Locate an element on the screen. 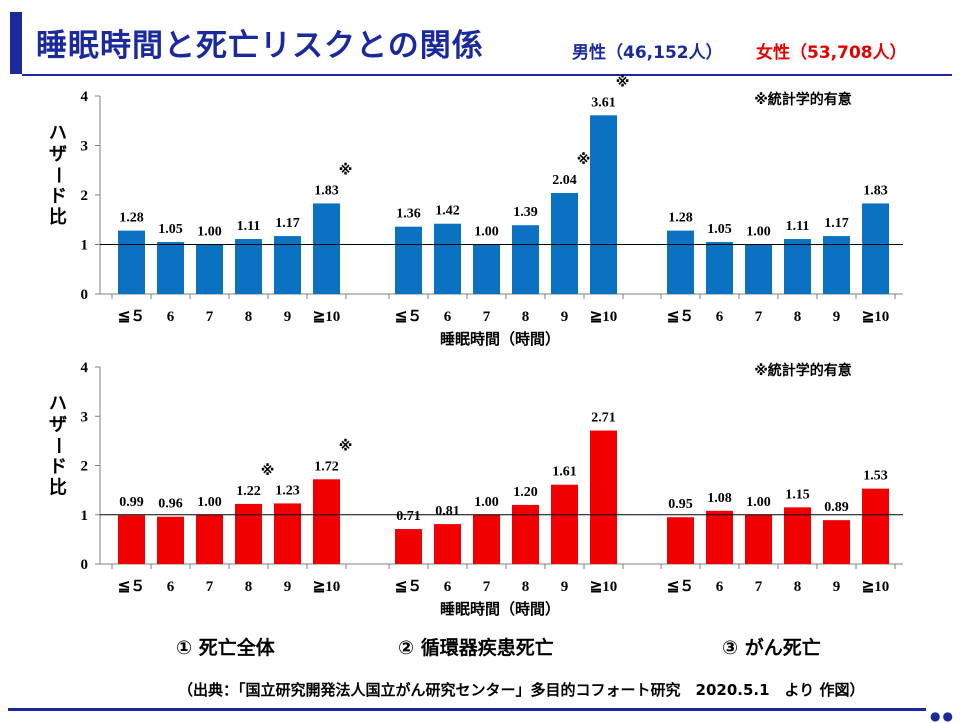  y-axis-label: ハ is located at coordinates (58, 133).